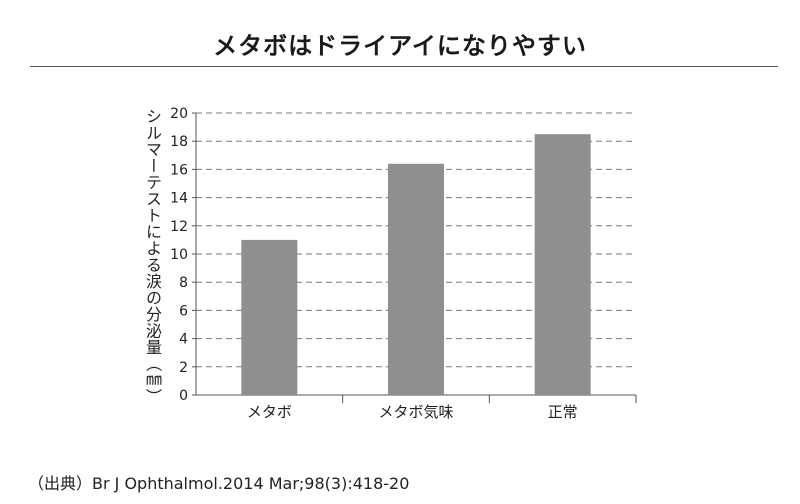  Describe the element at coordinates (179, 142) in the screenshot. I see `y-tick-label: 18` at that location.